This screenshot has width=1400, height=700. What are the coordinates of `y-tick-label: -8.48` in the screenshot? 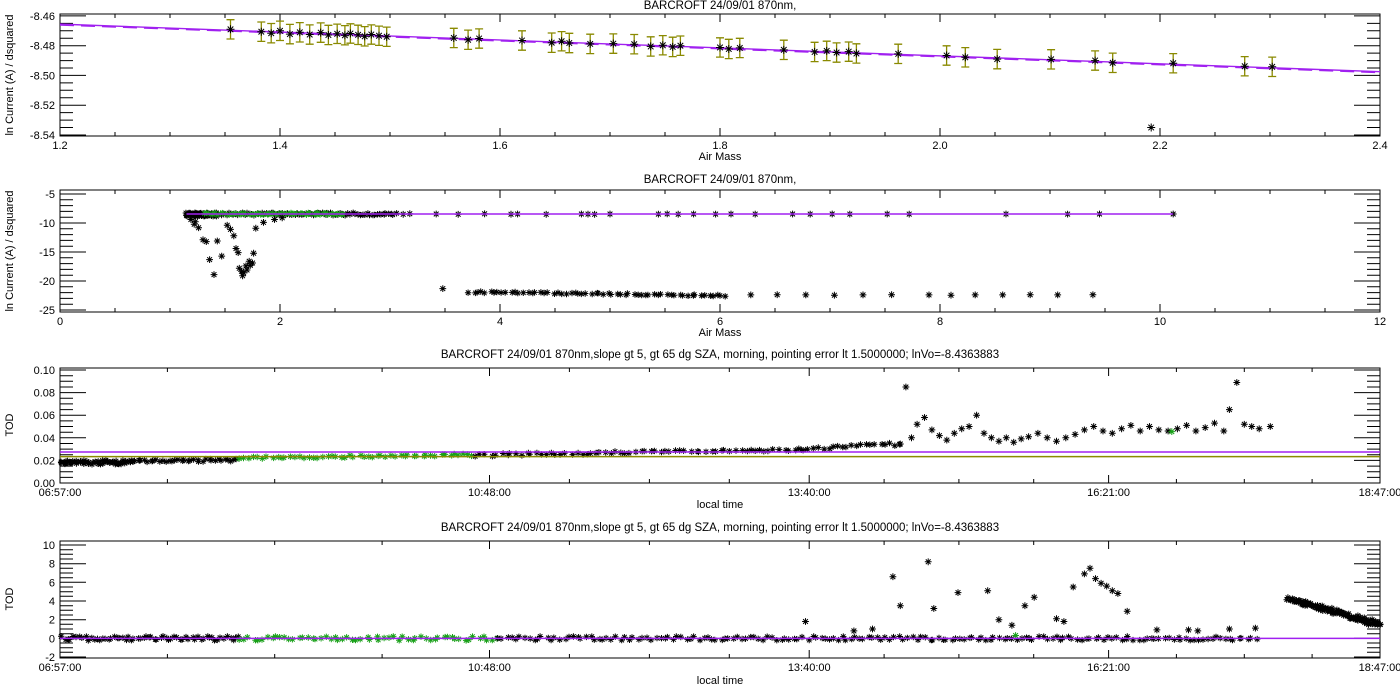 It's located at (42, 47).